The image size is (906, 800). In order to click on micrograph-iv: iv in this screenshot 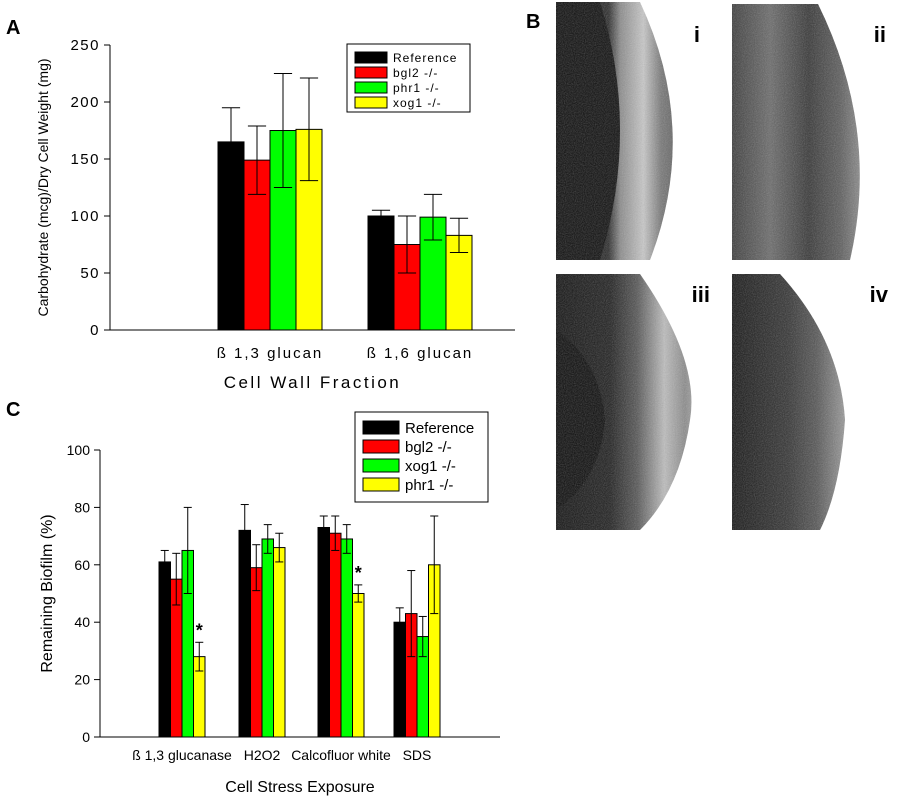, I will do `click(818, 402)`.